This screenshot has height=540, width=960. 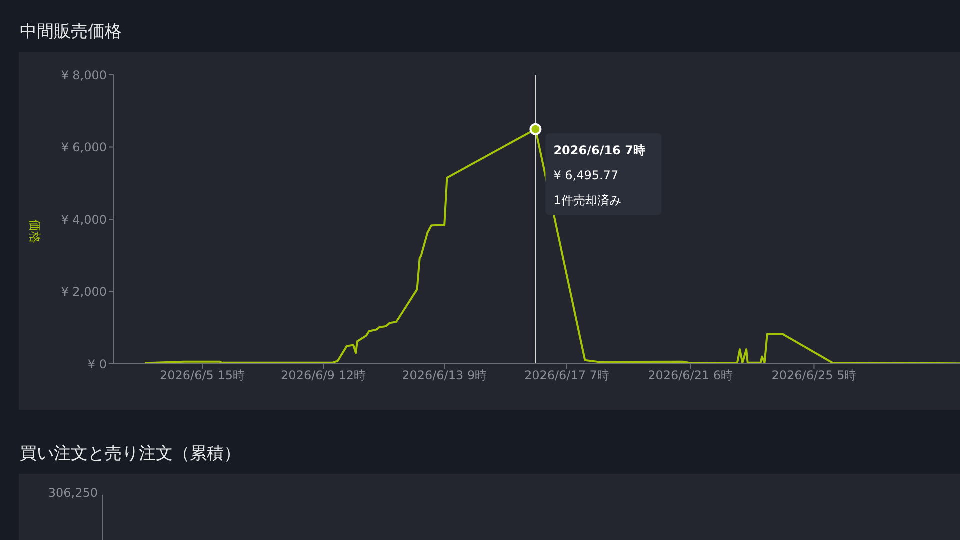 I want to click on y-tick-label: ¥ 0, so click(x=97, y=364).